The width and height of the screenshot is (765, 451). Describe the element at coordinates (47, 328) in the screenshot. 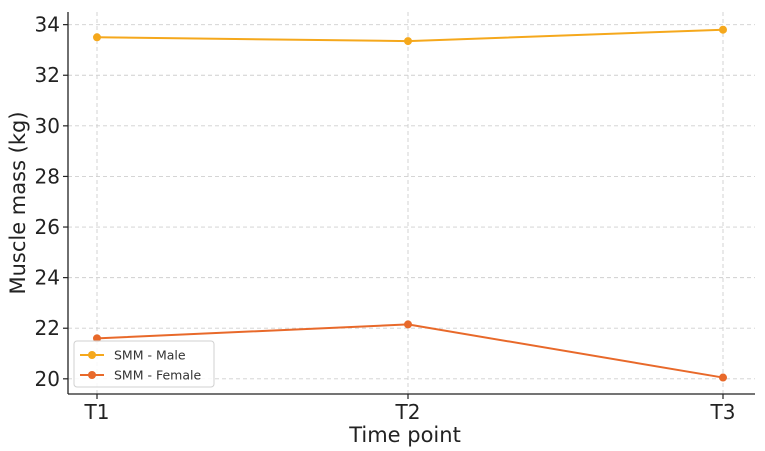

I see `y-tick-label: 22` at that location.